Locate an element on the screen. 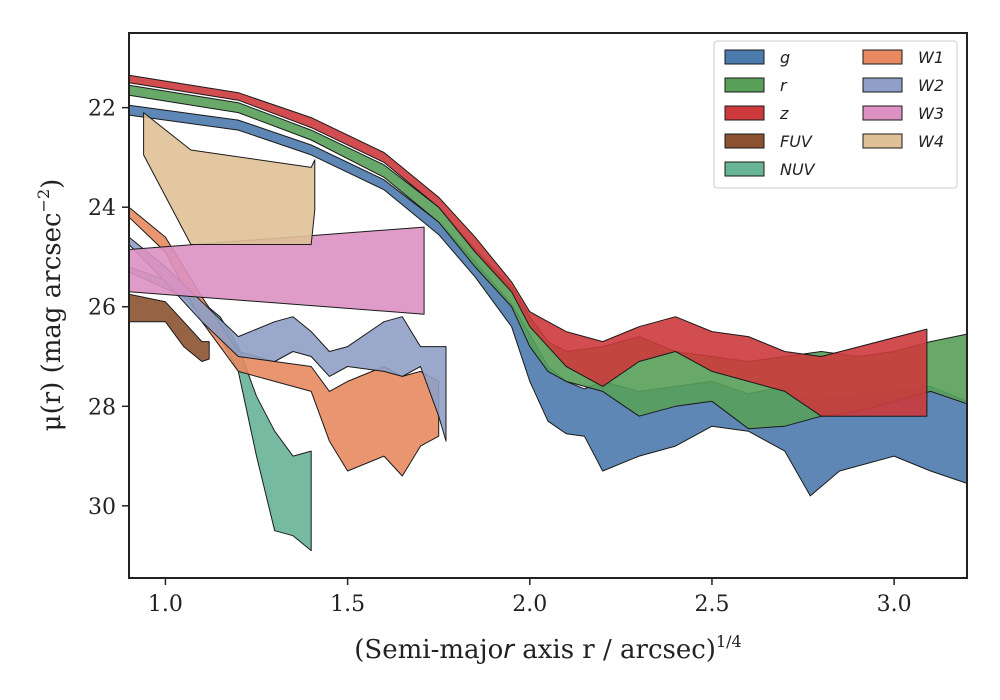  legend-swatch-g is located at coordinates (744, 57).